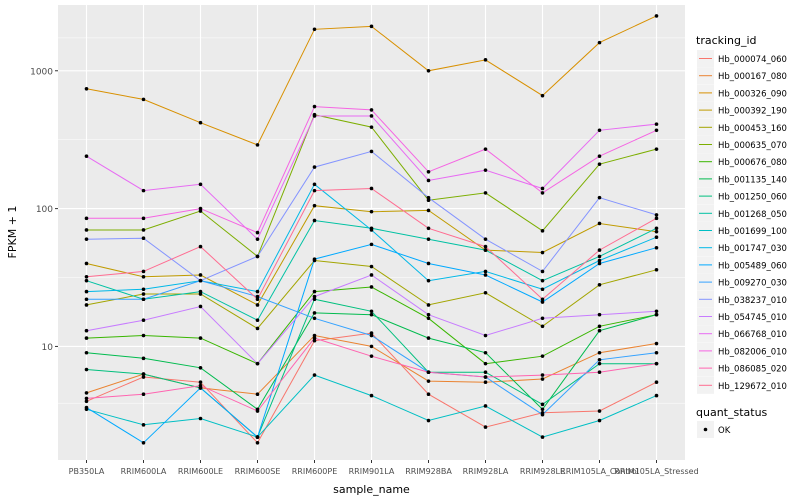 This screenshot has width=800, height=504. I want to click on x-axis-title: sample_name, so click(371, 489).